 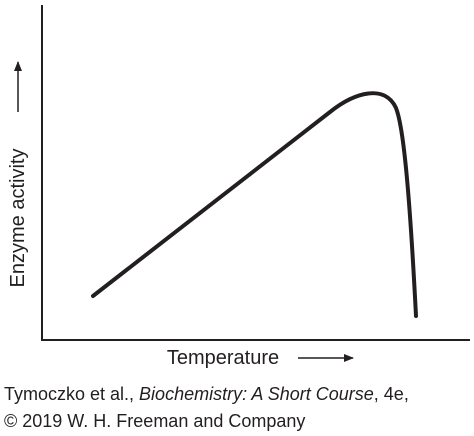 What do you see at coordinates (154, 421) in the screenshot?
I see `source-line-2: © 2019 W. H. Freeman and Company` at bounding box center [154, 421].